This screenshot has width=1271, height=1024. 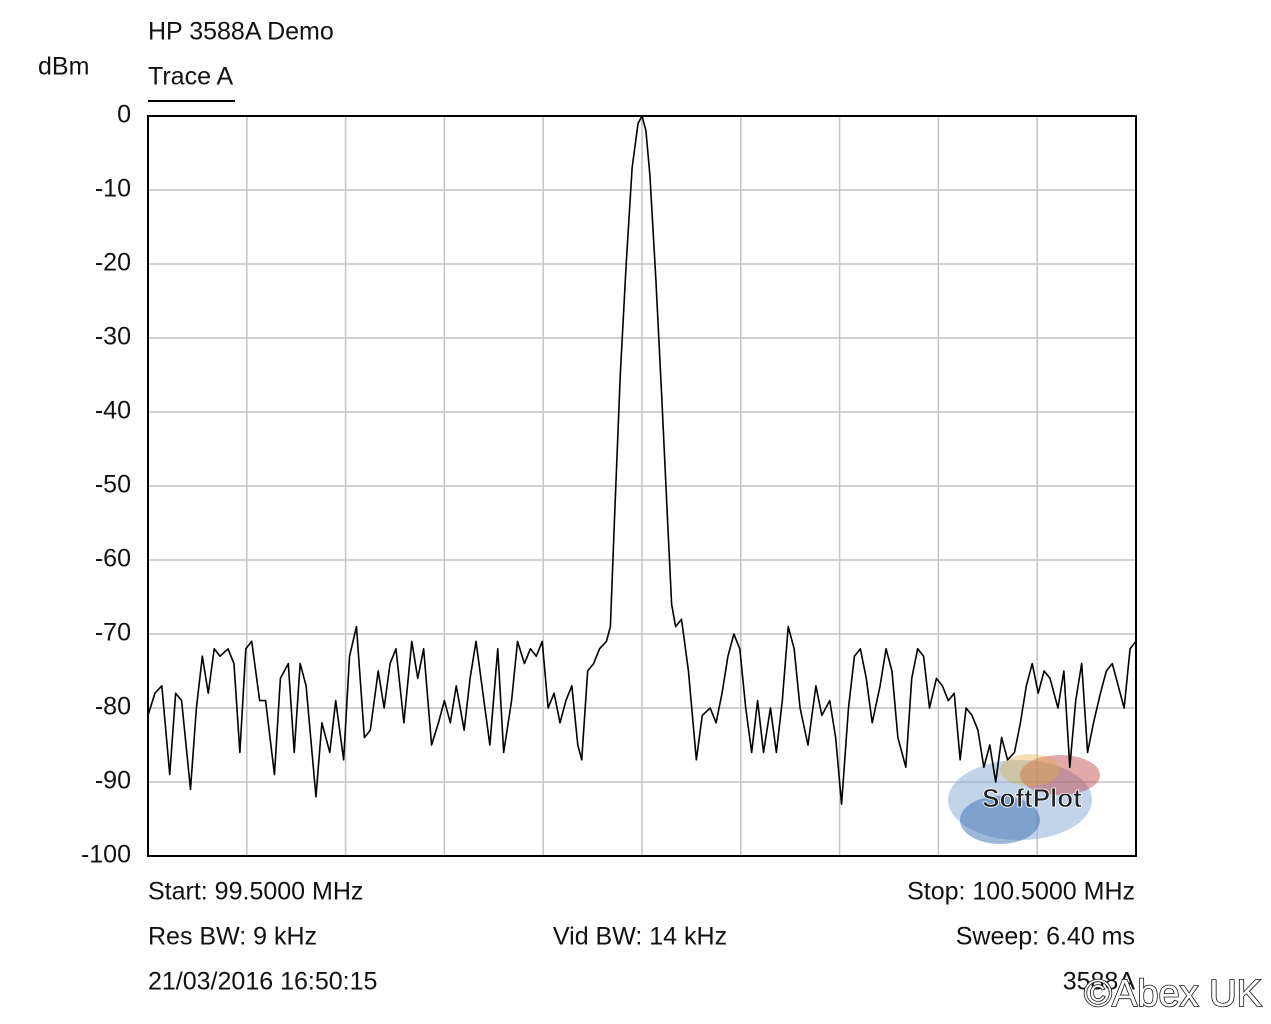 What do you see at coordinates (113, 781) in the screenshot?
I see `y-tick-label: -90` at bounding box center [113, 781].